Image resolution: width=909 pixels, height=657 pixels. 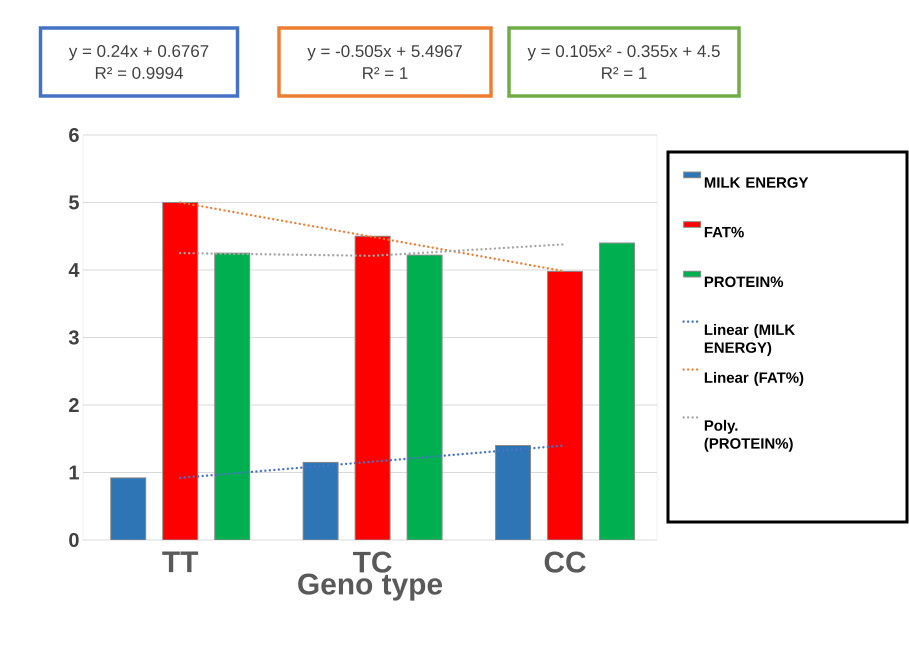 What do you see at coordinates (138, 52) in the screenshot?
I see `text: y = 0.24x + 0.6767` at bounding box center [138, 52].